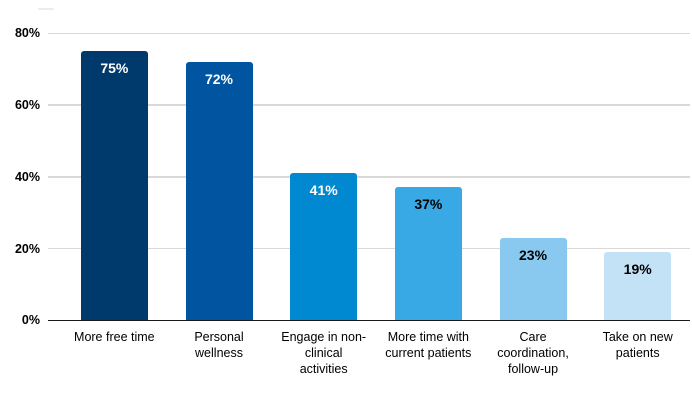 The image size is (692, 404). What do you see at coordinates (352, 33) in the screenshot?
I see `gridline: 80%` at bounding box center [352, 33].